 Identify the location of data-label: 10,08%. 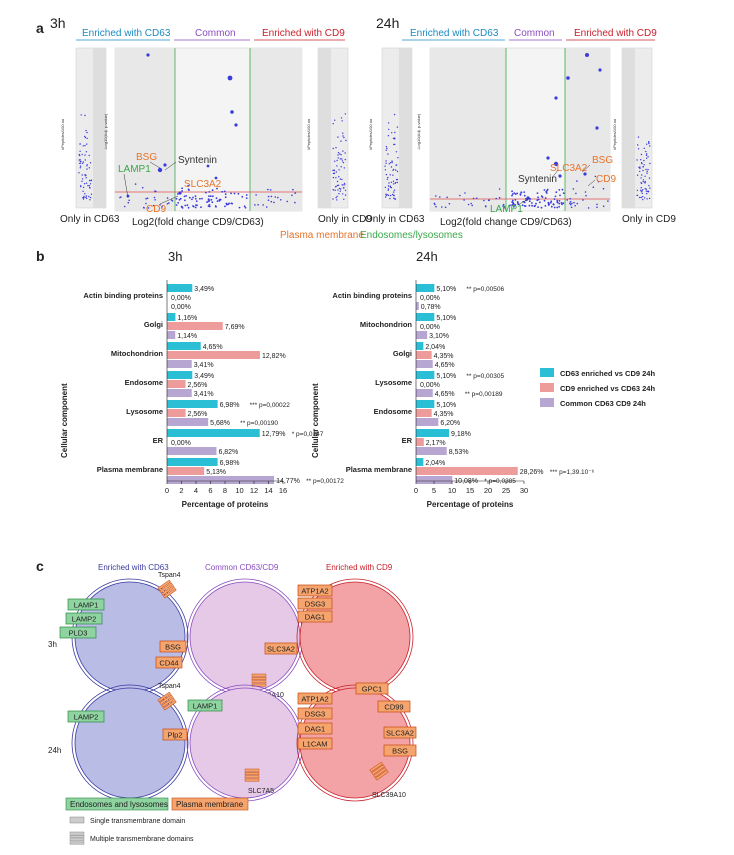
(466, 481).